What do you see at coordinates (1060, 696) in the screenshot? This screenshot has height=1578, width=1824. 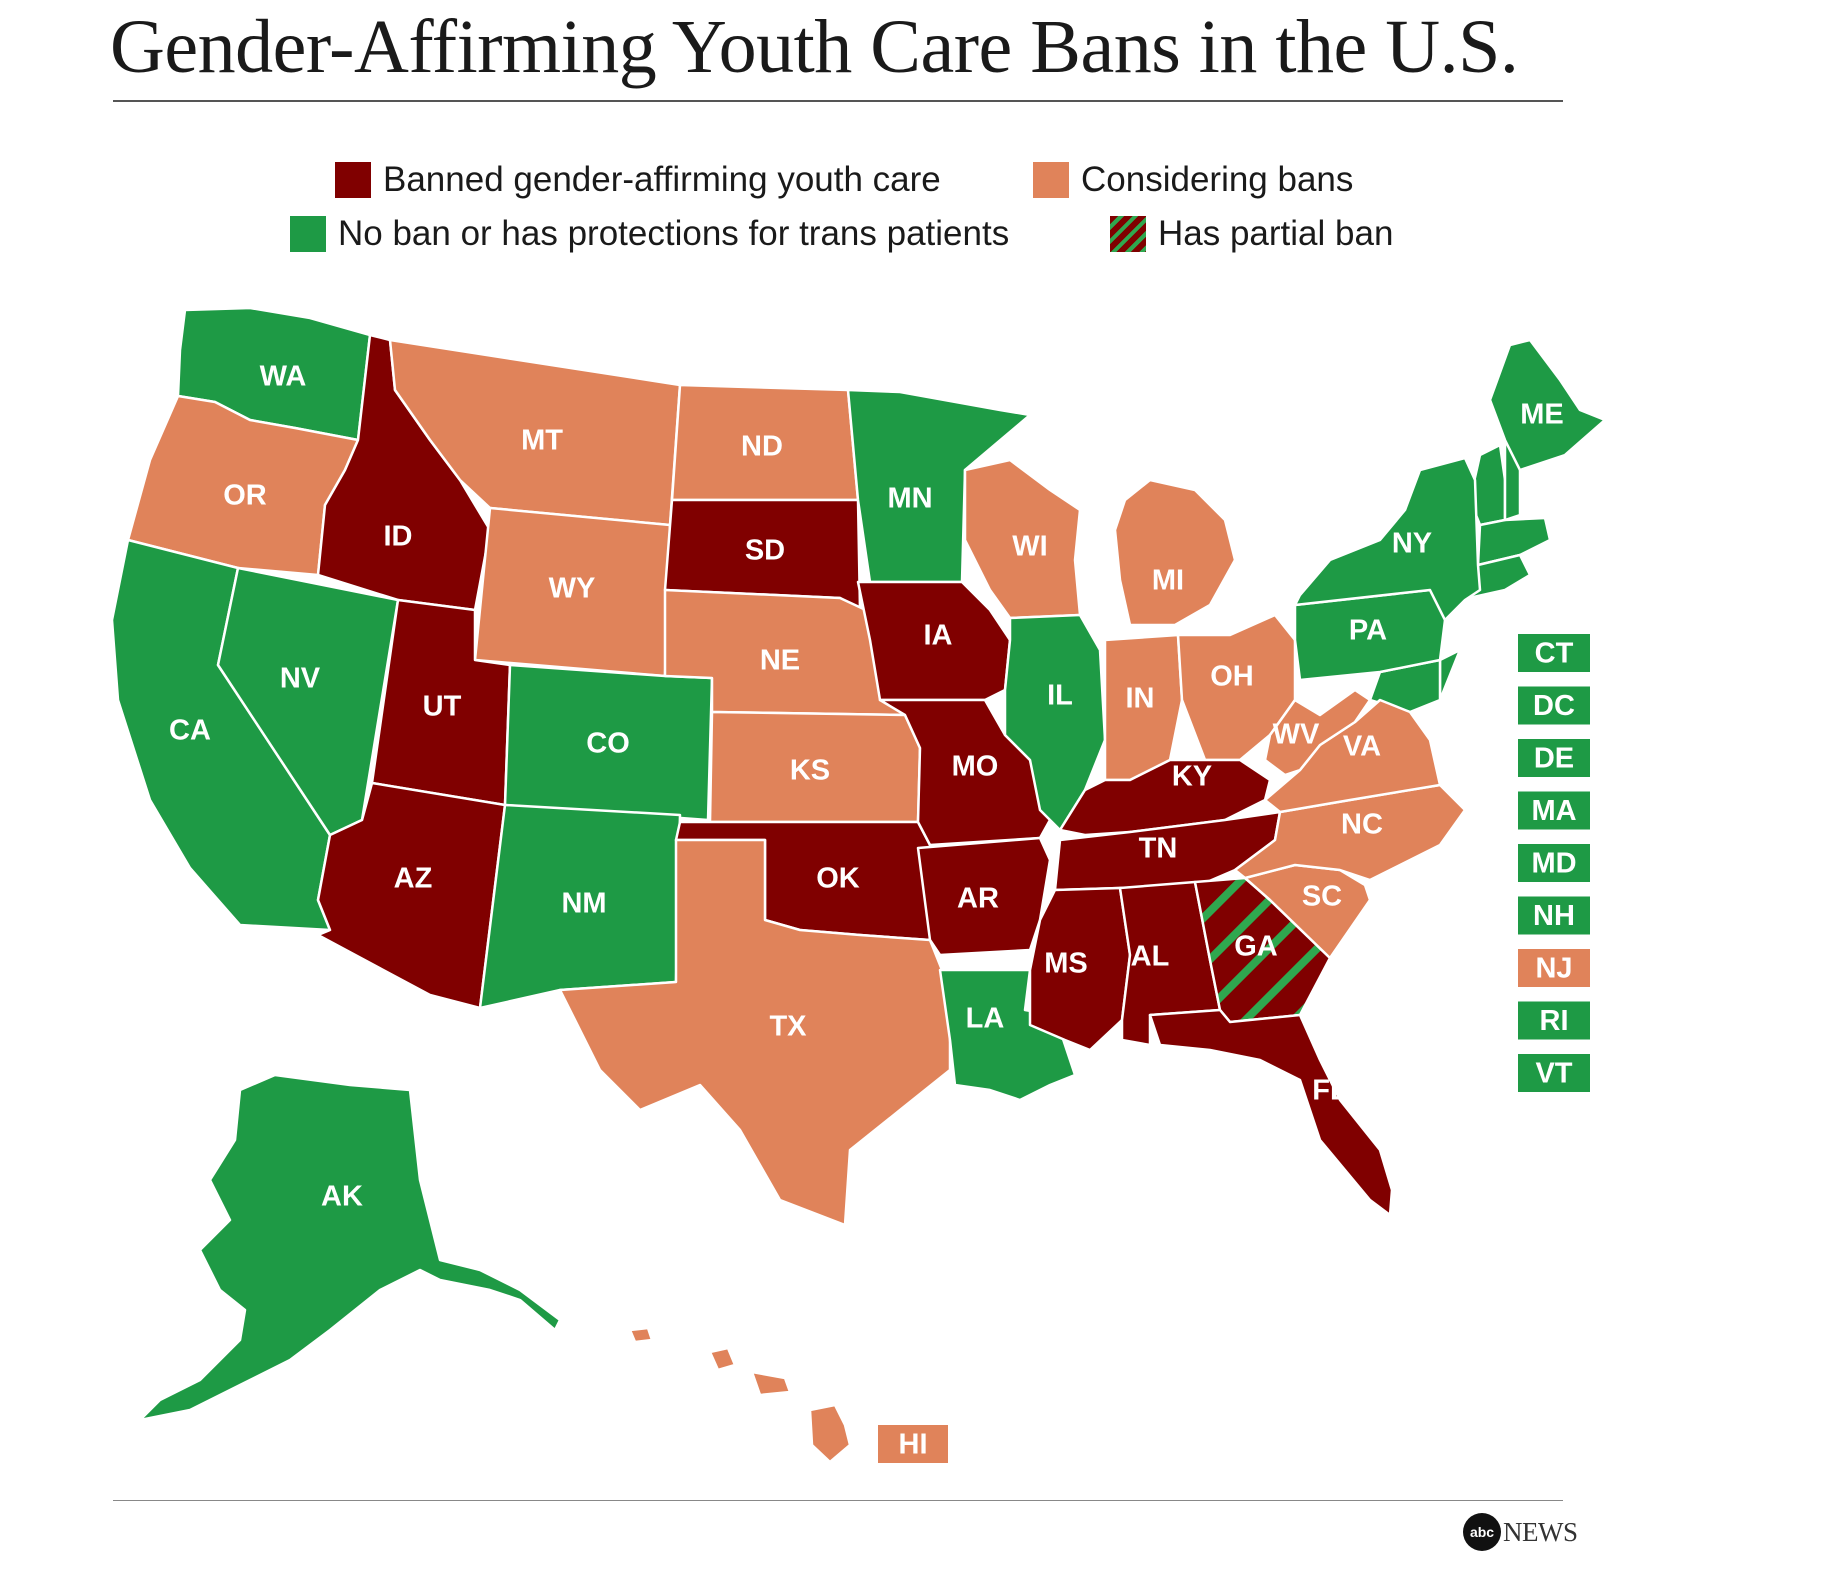 I see `state-label-il: IL` at bounding box center [1060, 696].